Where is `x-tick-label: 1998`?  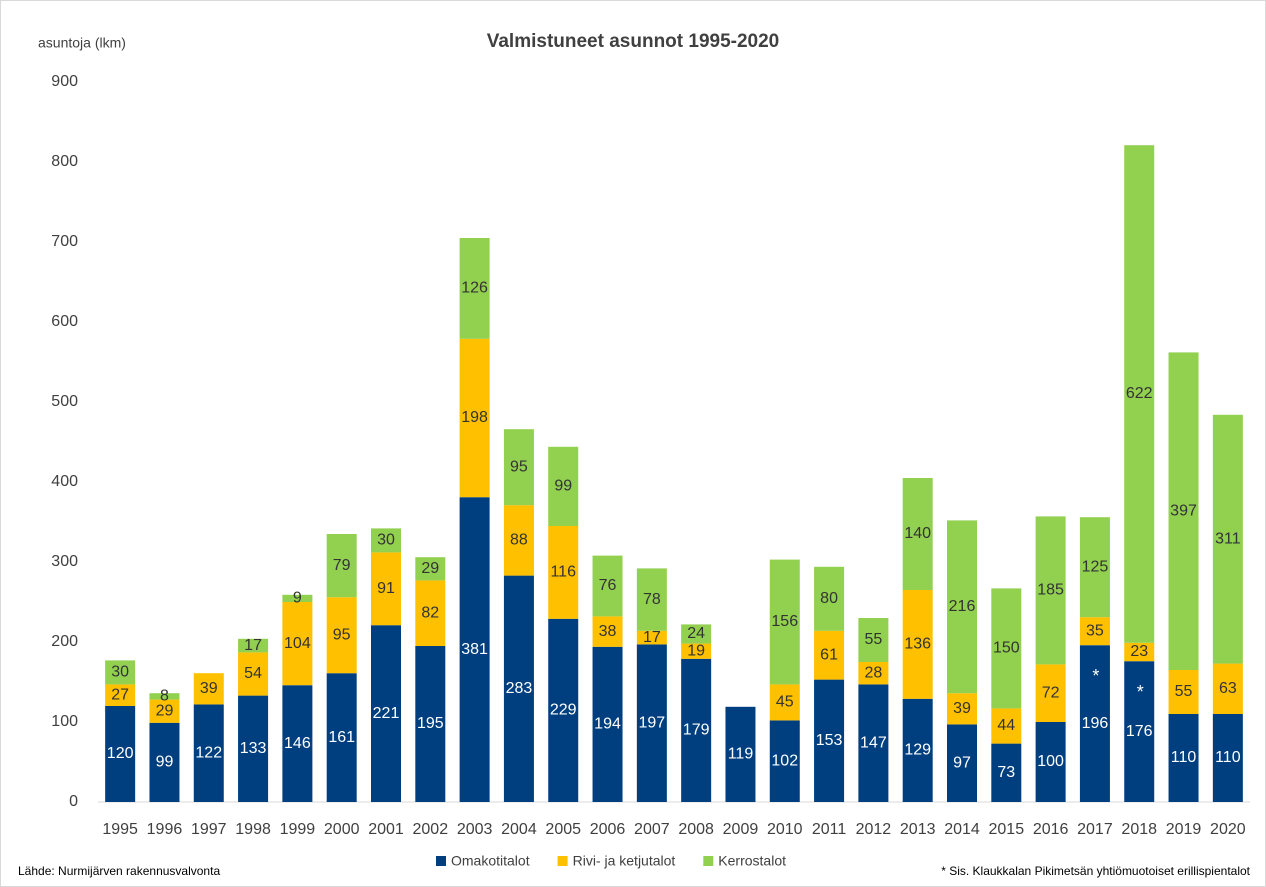 x-tick-label: 1998 is located at coordinates (253, 829).